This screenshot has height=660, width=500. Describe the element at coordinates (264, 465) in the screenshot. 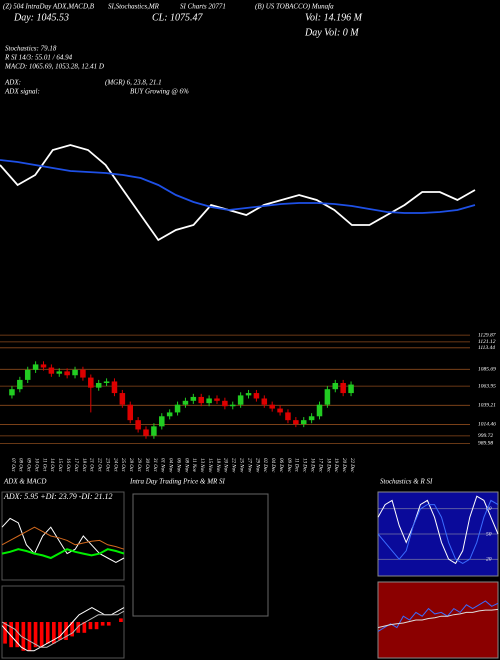

I see `x-tick-label: 02 Dec` at that location.